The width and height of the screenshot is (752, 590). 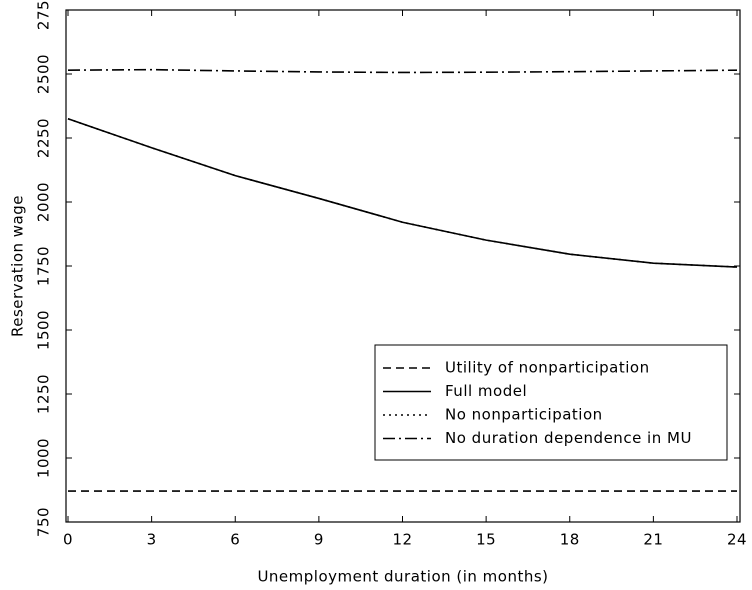 What do you see at coordinates (18, 266) in the screenshot?
I see `y-axis-label: Reservation wage` at bounding box center [18, 266].